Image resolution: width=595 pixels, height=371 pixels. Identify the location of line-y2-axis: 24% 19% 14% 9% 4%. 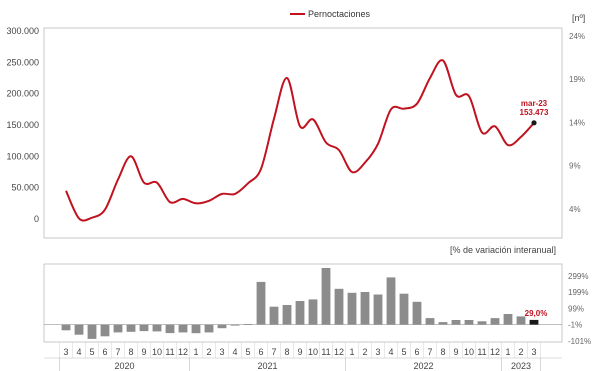
(577, 123).